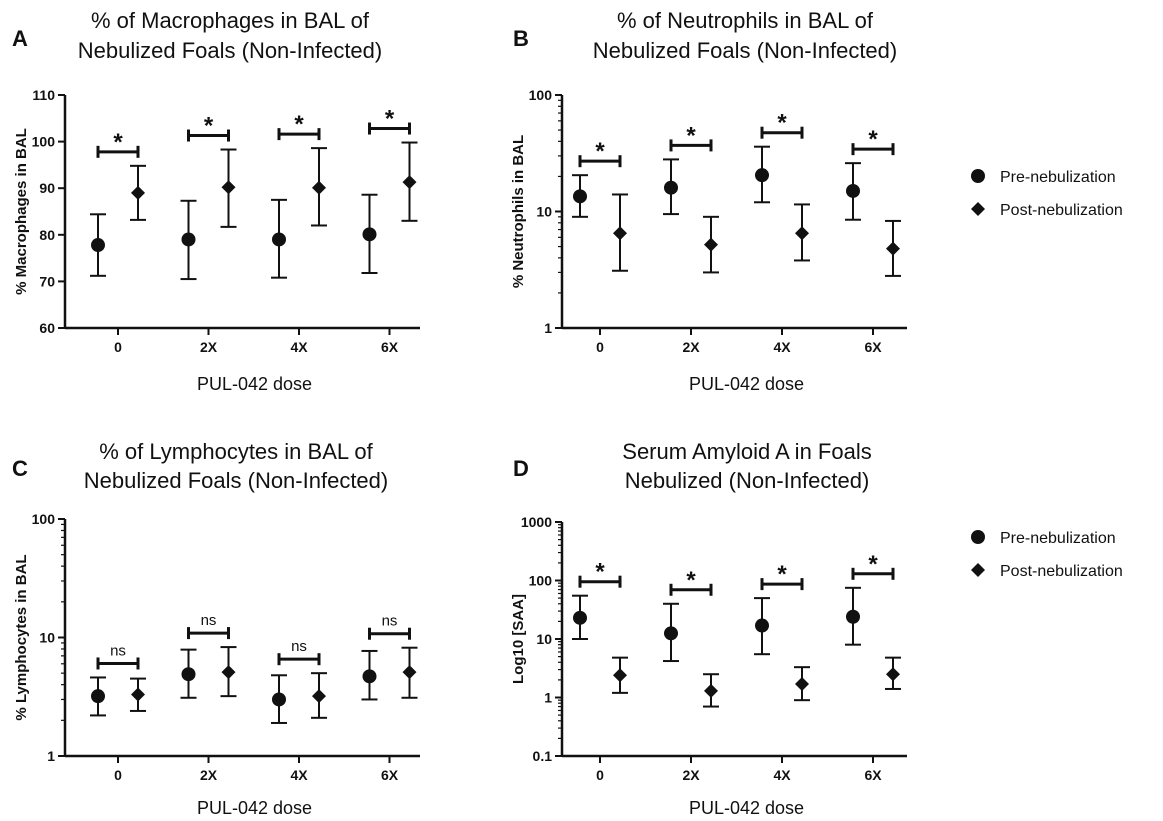 This screenshot has height=821, width=1163. Describe the element at coordinates (230, 20) in the screenshot. I see `chart-title-line: % of Macrophages in BAL of` at that location.